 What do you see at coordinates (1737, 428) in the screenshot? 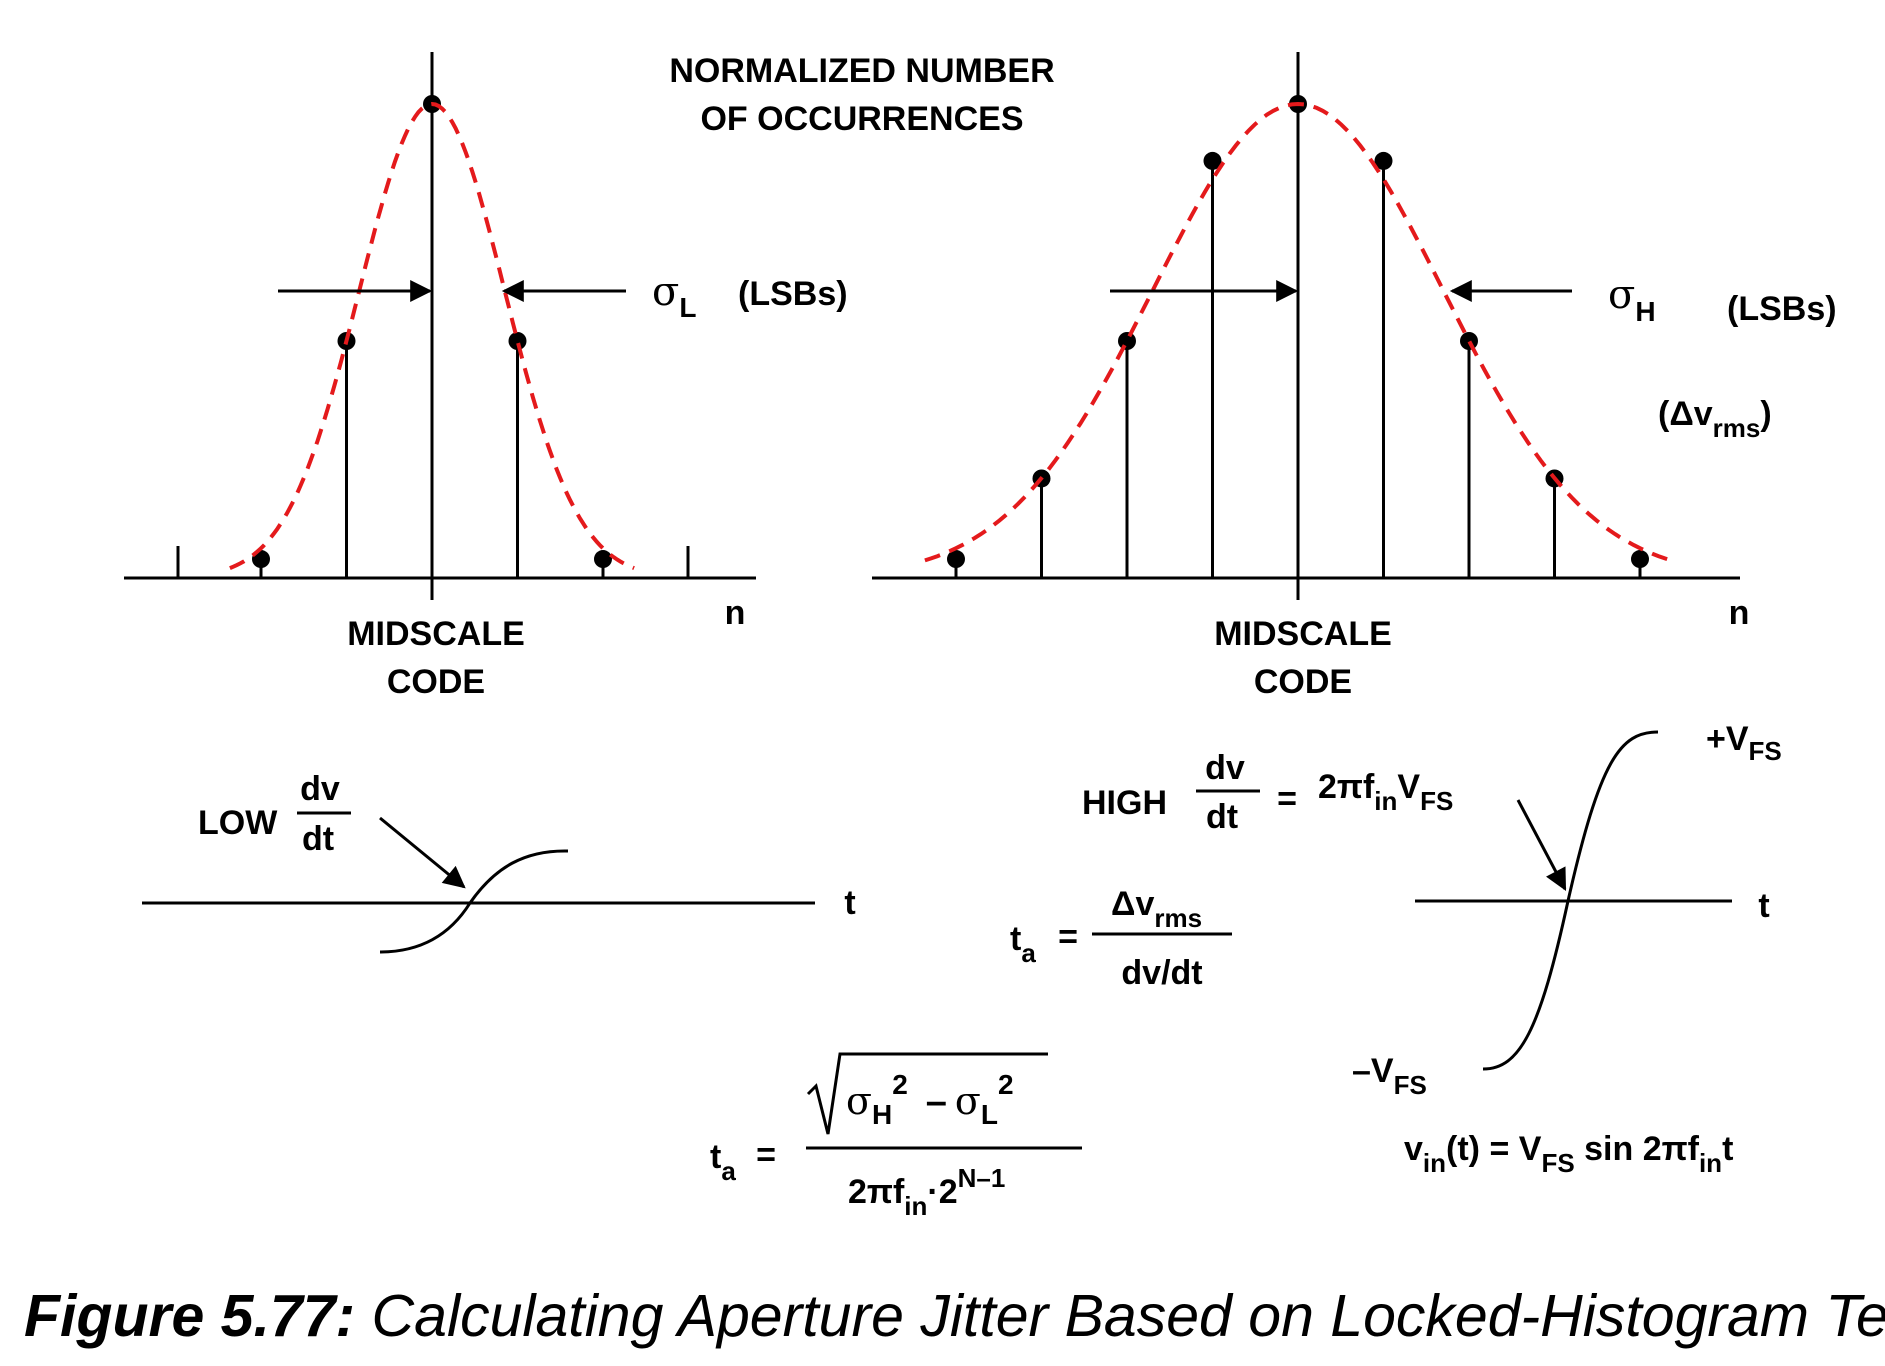
I see `delta-v-subscript: rms` at bounding box center [1737, 428].